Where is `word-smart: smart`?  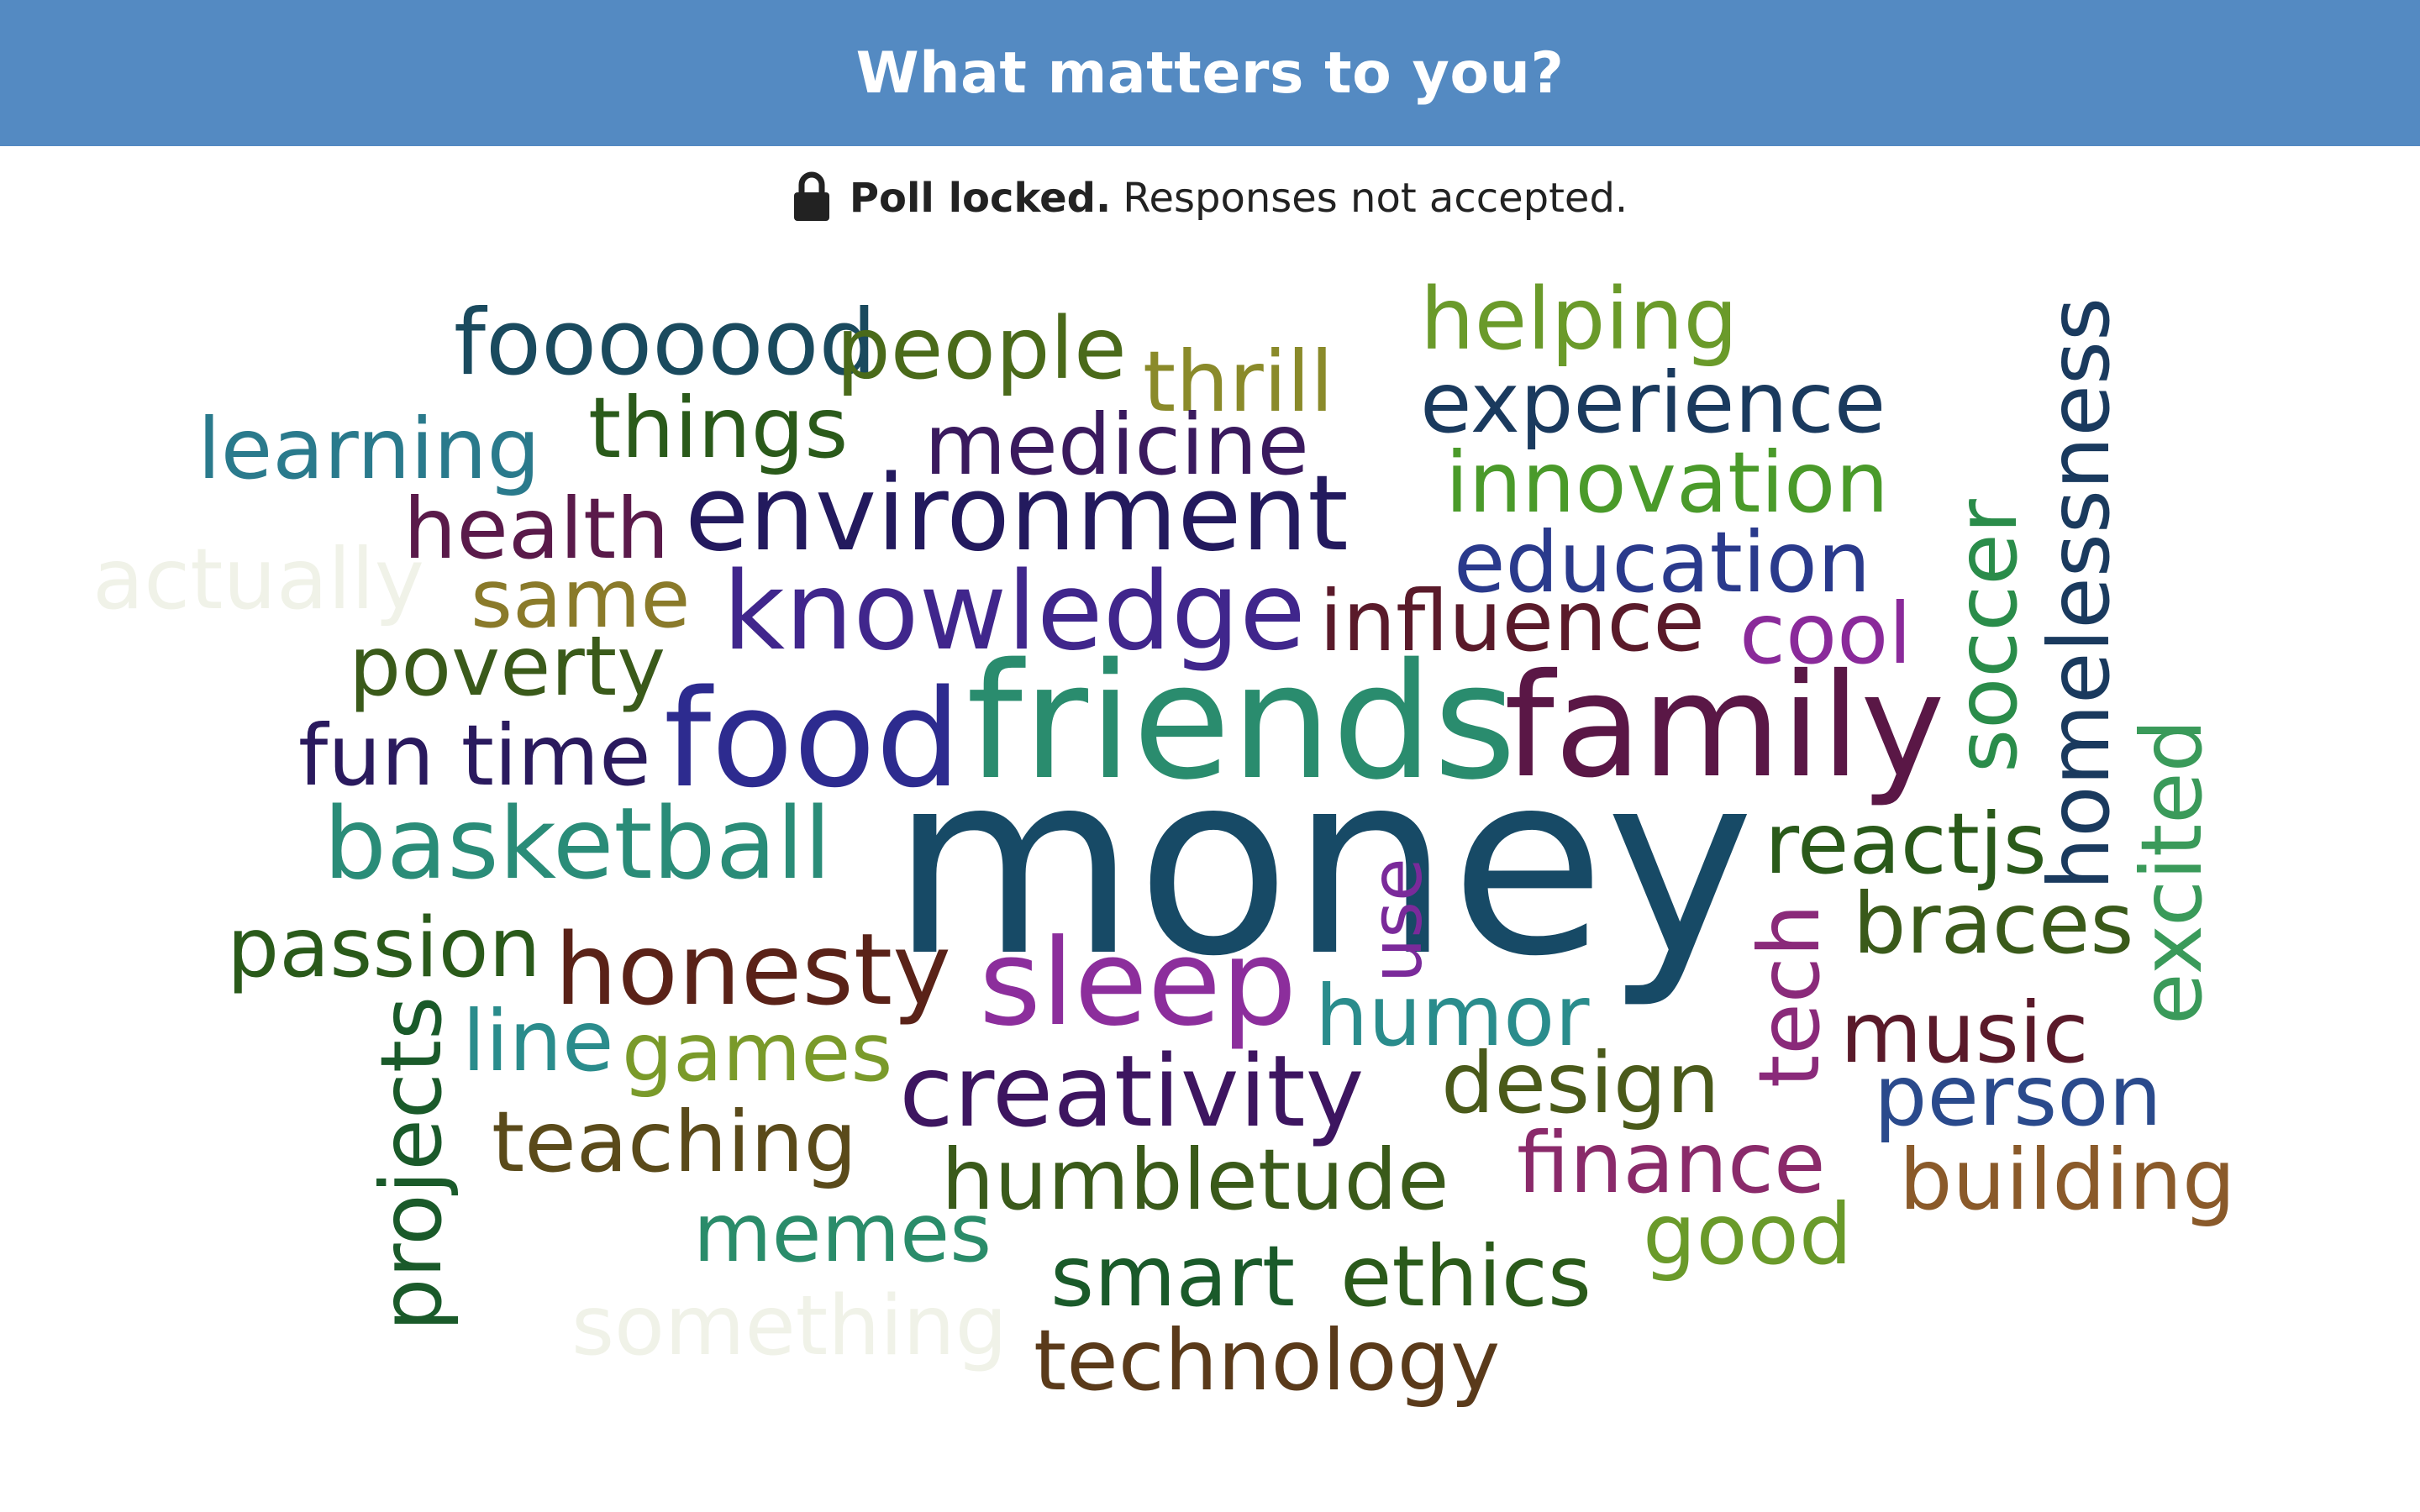
word-smart: smart is located at coordinates (1173, 1276).